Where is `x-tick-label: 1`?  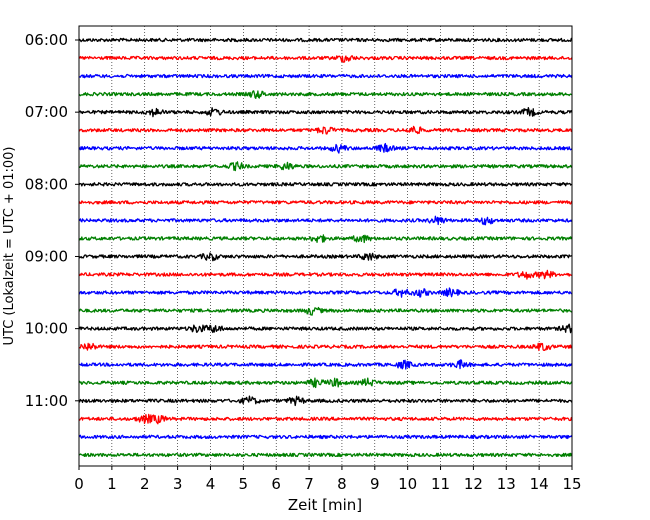
x-tick-label: 1 is located at coordinates (112, 484).